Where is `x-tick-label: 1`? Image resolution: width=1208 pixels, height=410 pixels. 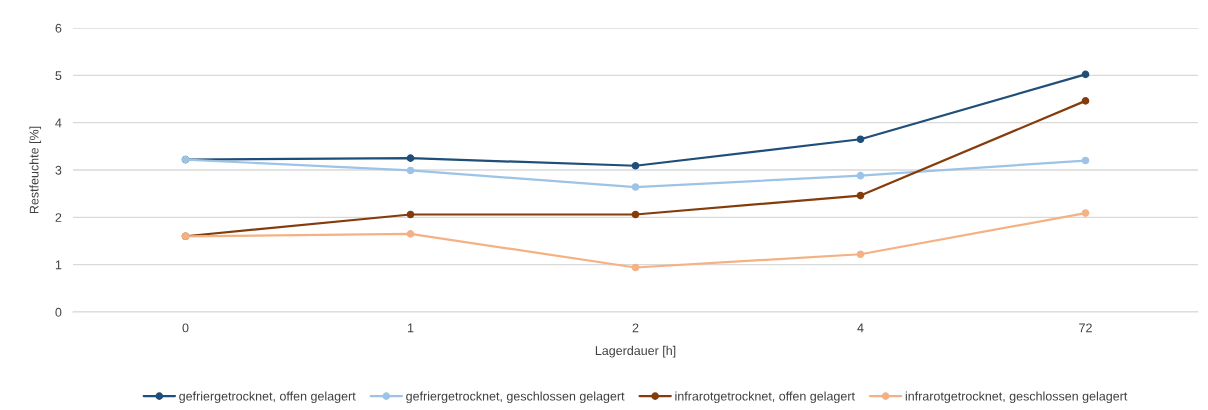
x-tick-label: 1 is located at coordinates (410, 328).